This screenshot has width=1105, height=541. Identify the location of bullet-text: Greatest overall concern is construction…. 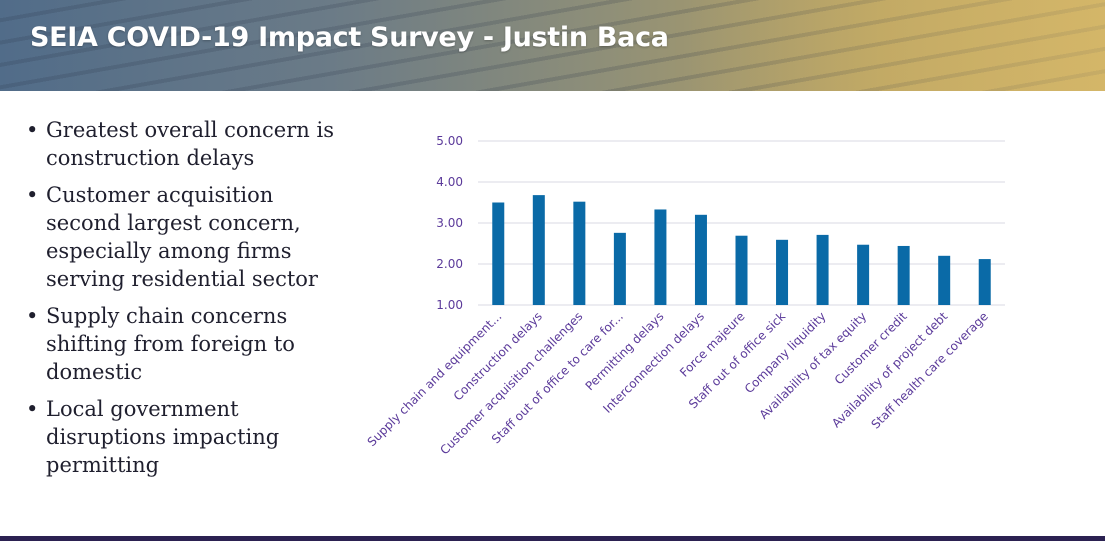
(190, 144).